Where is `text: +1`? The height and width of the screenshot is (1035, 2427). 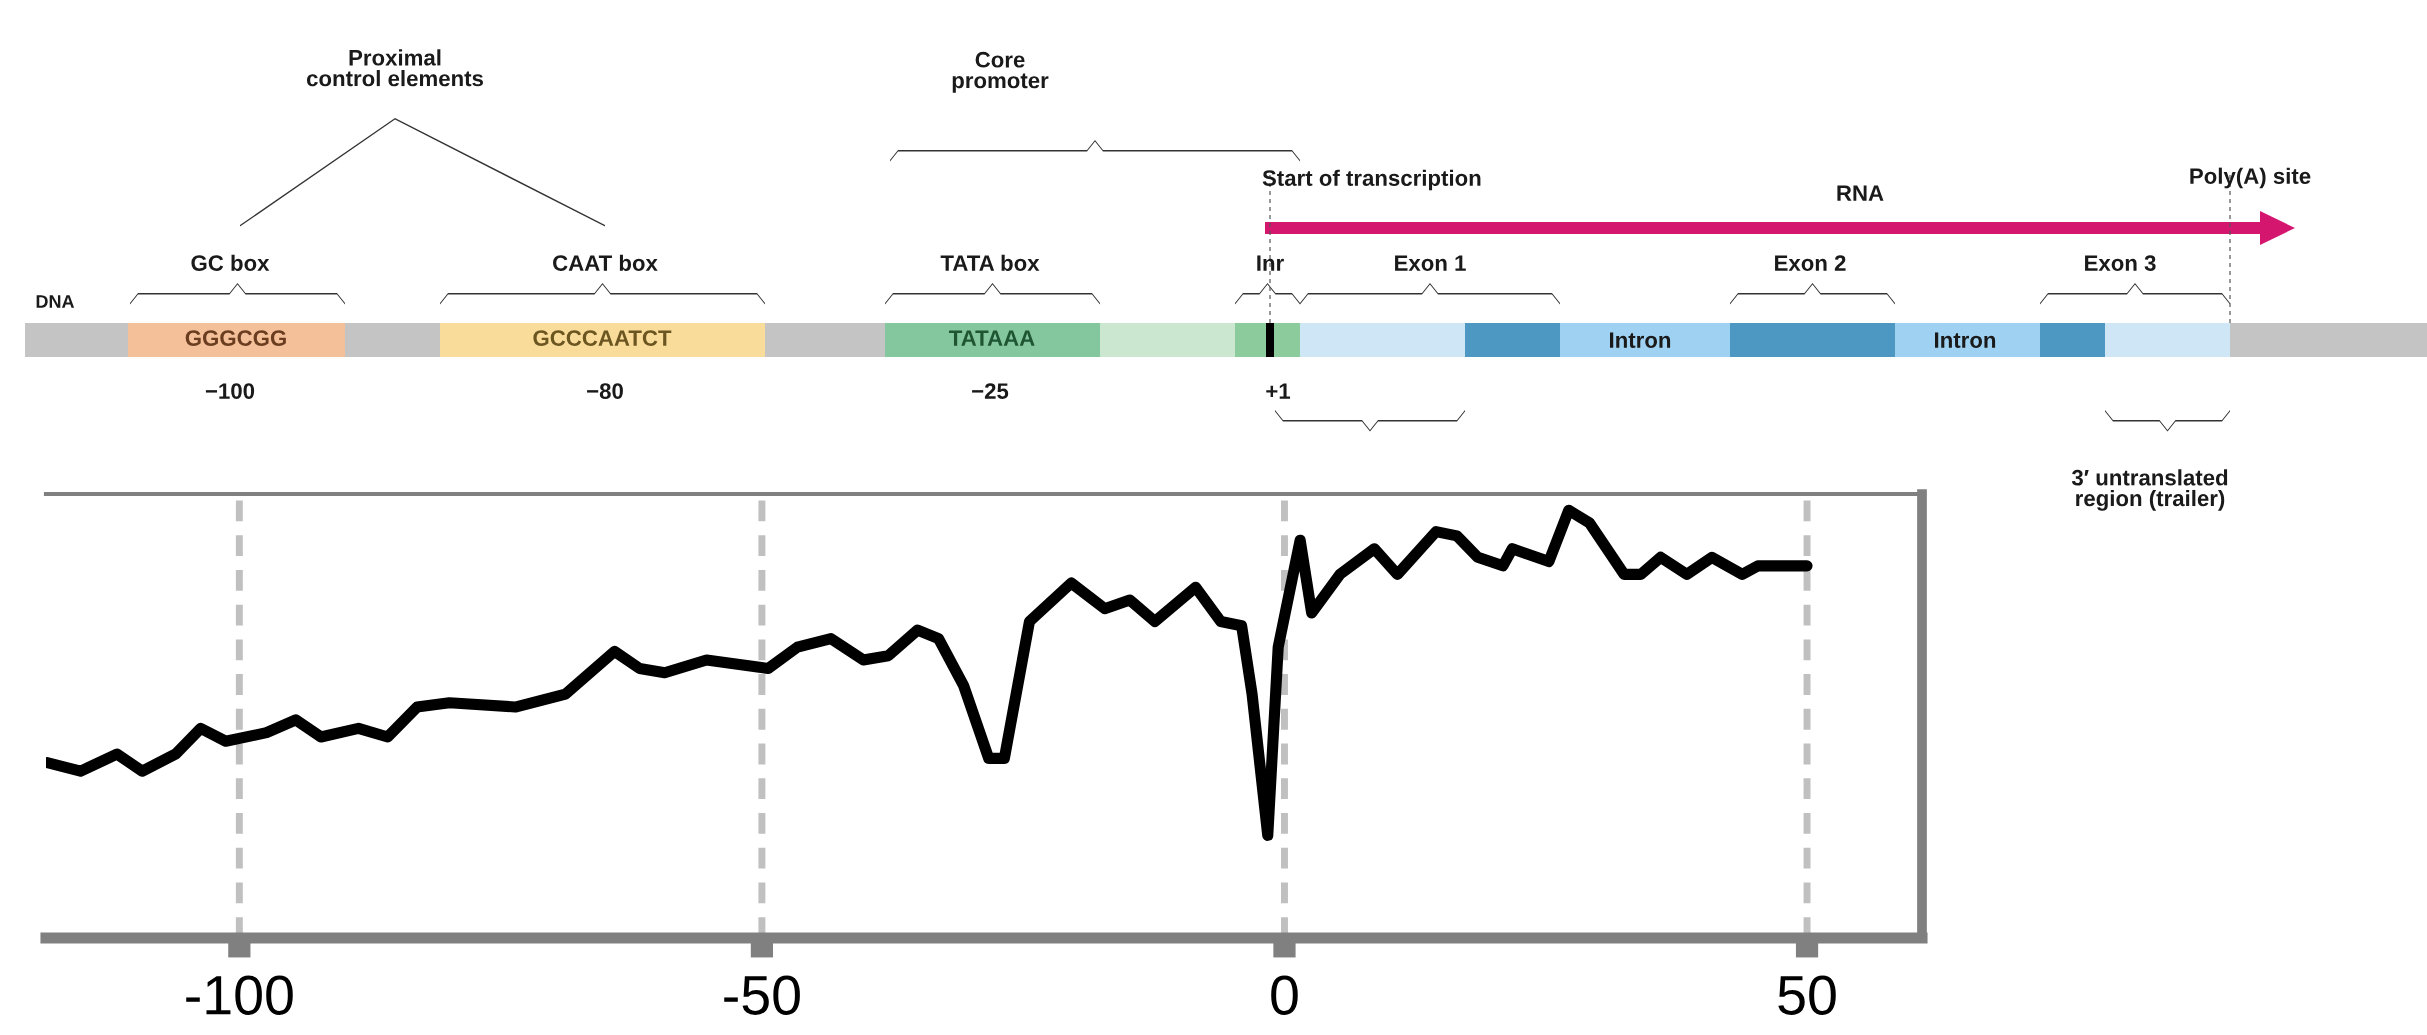
text: +1 is located at coordinates (1278, 391).